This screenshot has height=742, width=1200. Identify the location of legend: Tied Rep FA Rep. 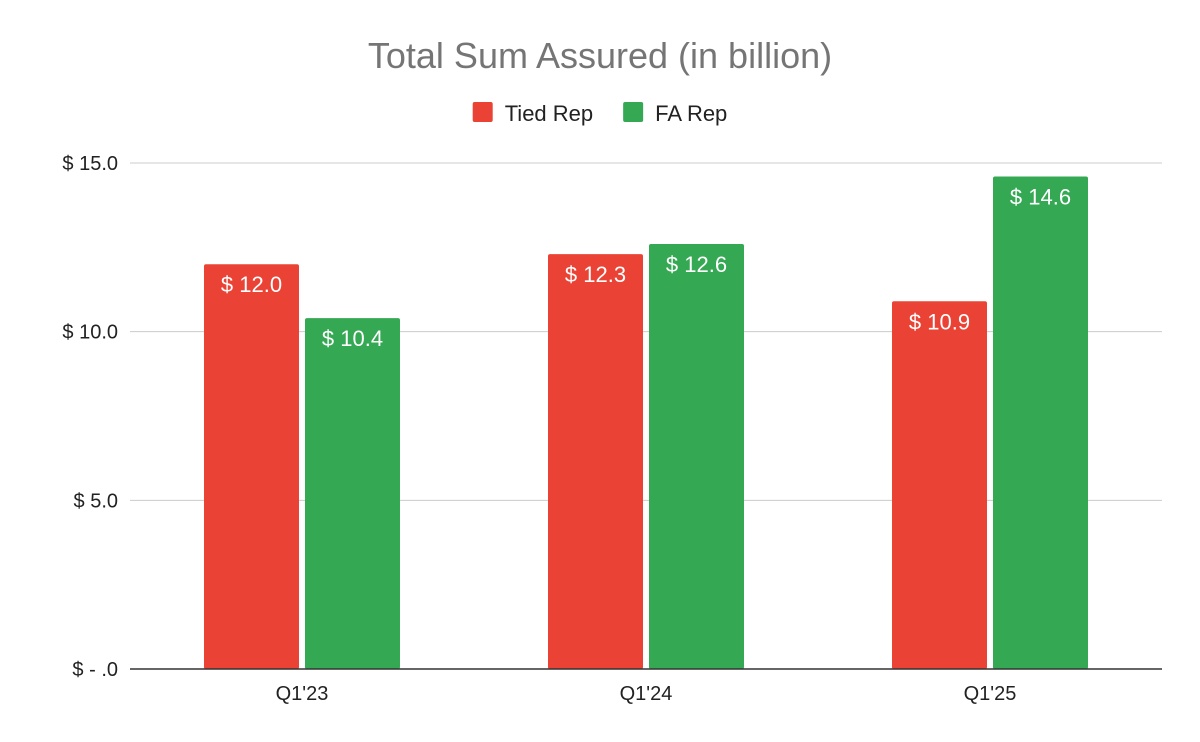
(599, 113).